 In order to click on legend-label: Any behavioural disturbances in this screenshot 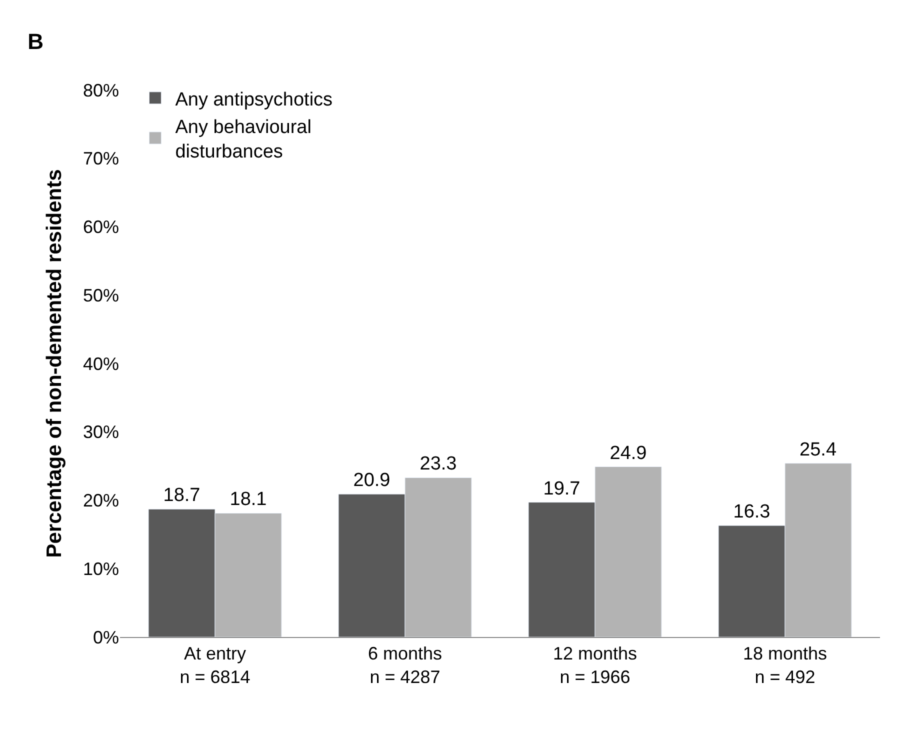, I will do `click(243, 140)`.